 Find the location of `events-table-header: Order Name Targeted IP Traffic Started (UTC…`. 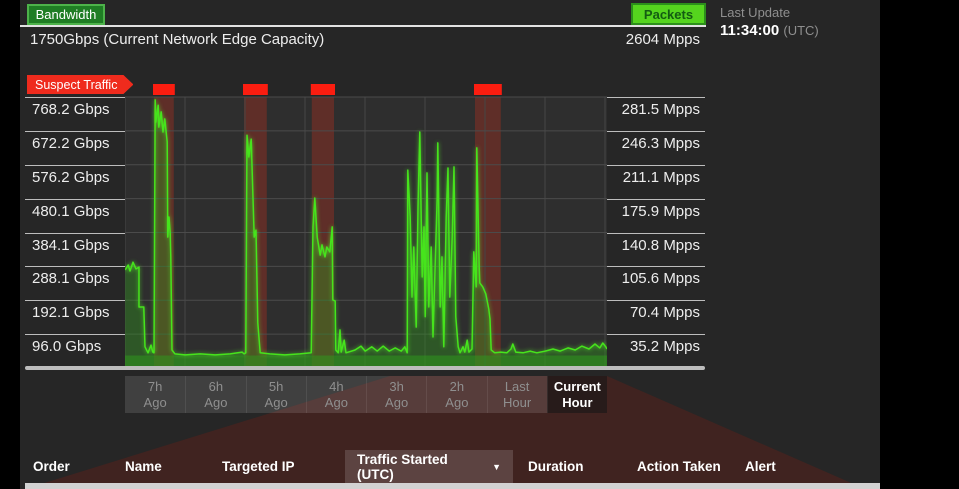

events-table-header: Order Name Targeted IP Traffic Started (UTC… is located at coordinates (450, 466).